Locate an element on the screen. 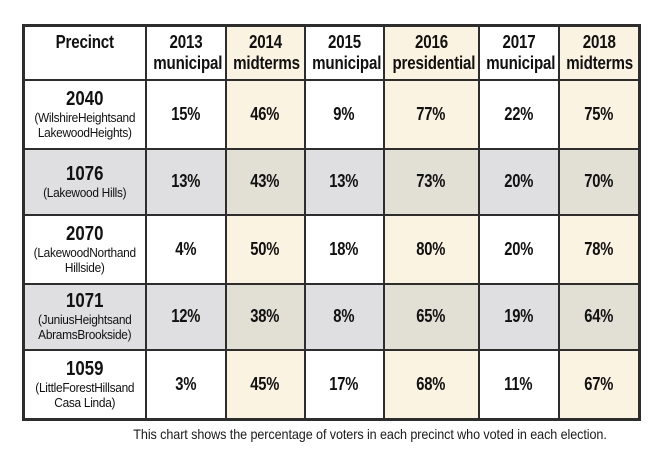  column-header-2017-municipal: 2017 municipal is located at coordinates (518, 52).